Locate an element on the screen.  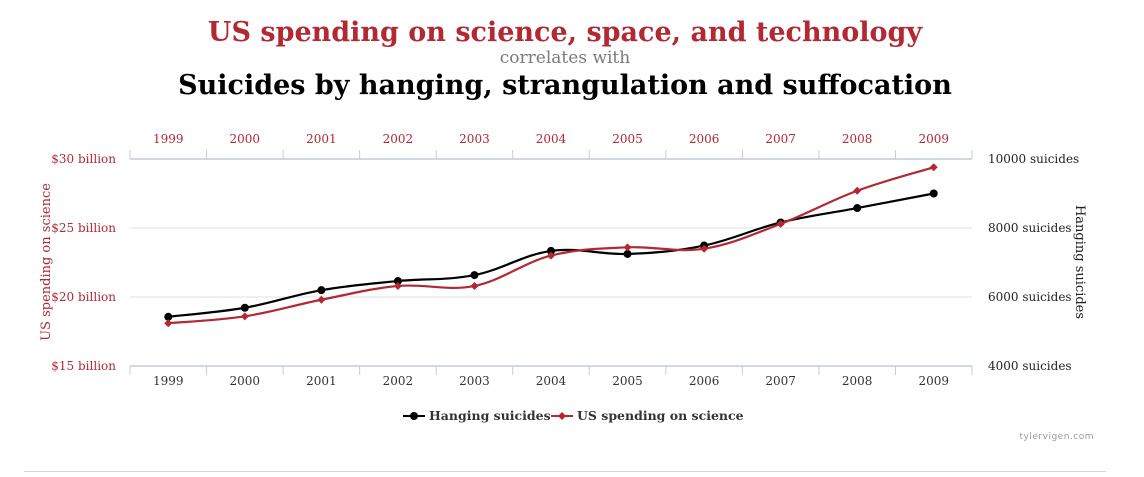
x-tick-label: 2007 is located at coordinates (780, 381).